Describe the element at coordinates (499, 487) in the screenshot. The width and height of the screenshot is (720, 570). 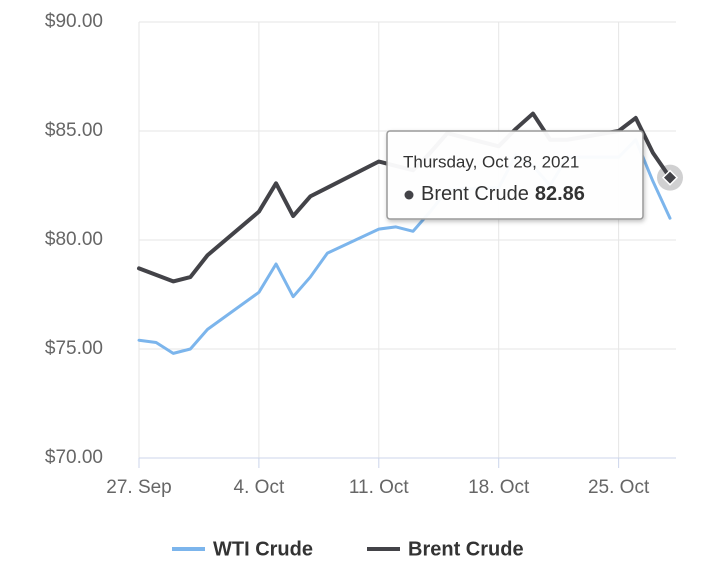
I see `x-tick-label: 18. Oct` at that location.